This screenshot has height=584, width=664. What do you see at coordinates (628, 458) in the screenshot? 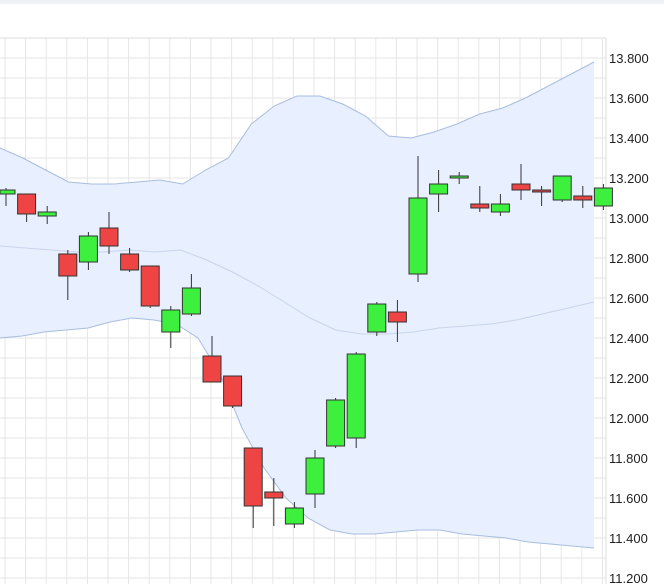
I see `y-tick-label: 11.800` at bounding box center [628, 458].